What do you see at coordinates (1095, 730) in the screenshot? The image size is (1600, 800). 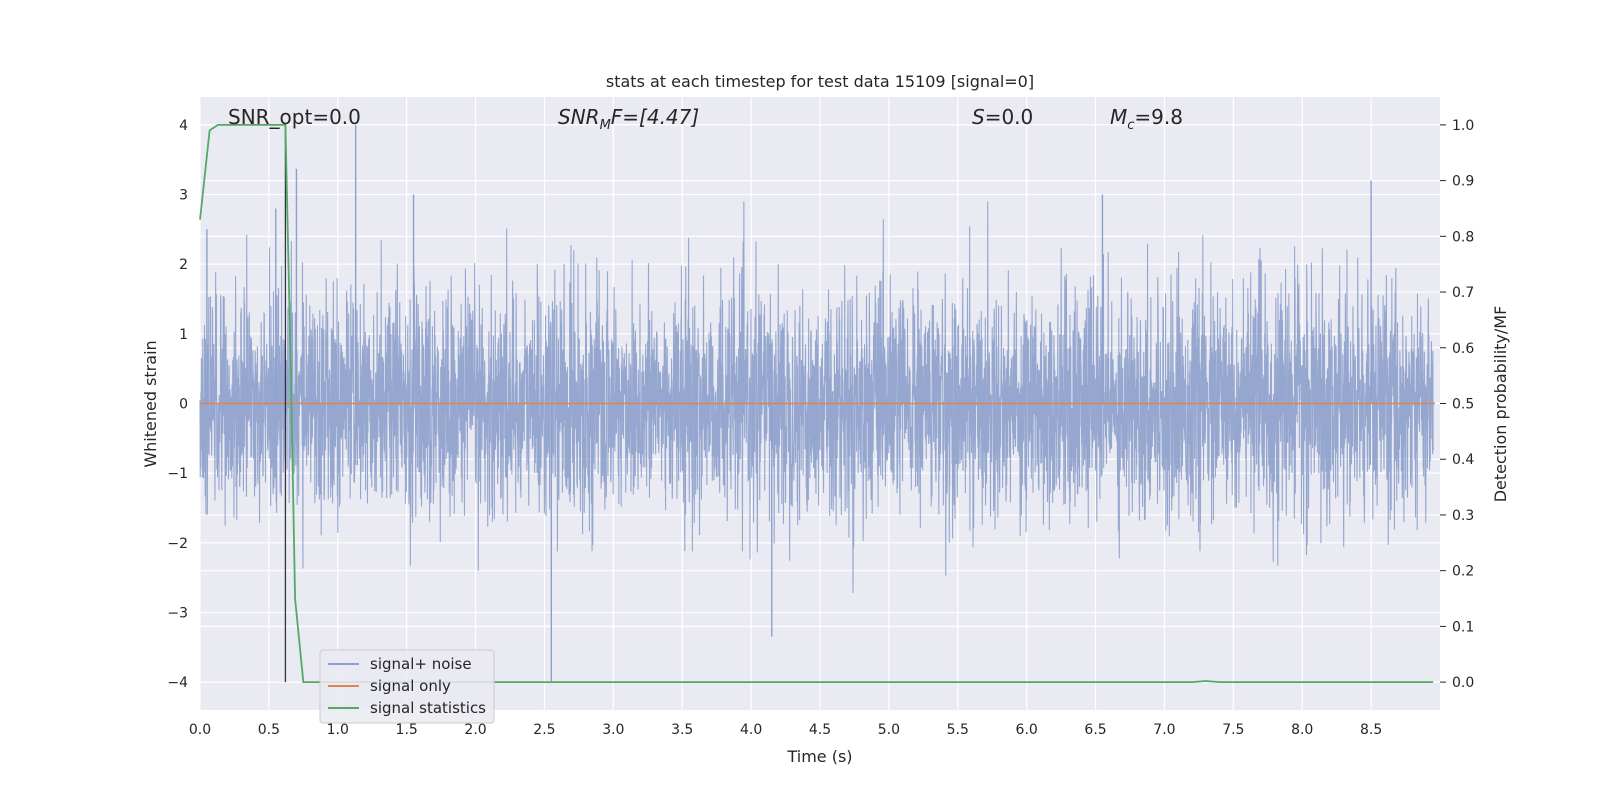 I see `x-tick-label: 6.5` at bounding box center [1095, 730].